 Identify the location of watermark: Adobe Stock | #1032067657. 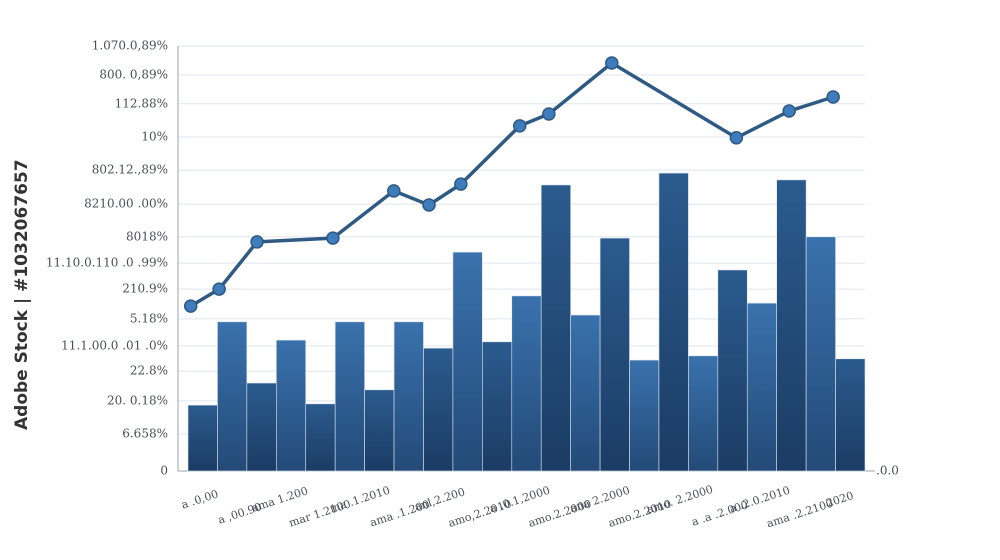
(22, 294).